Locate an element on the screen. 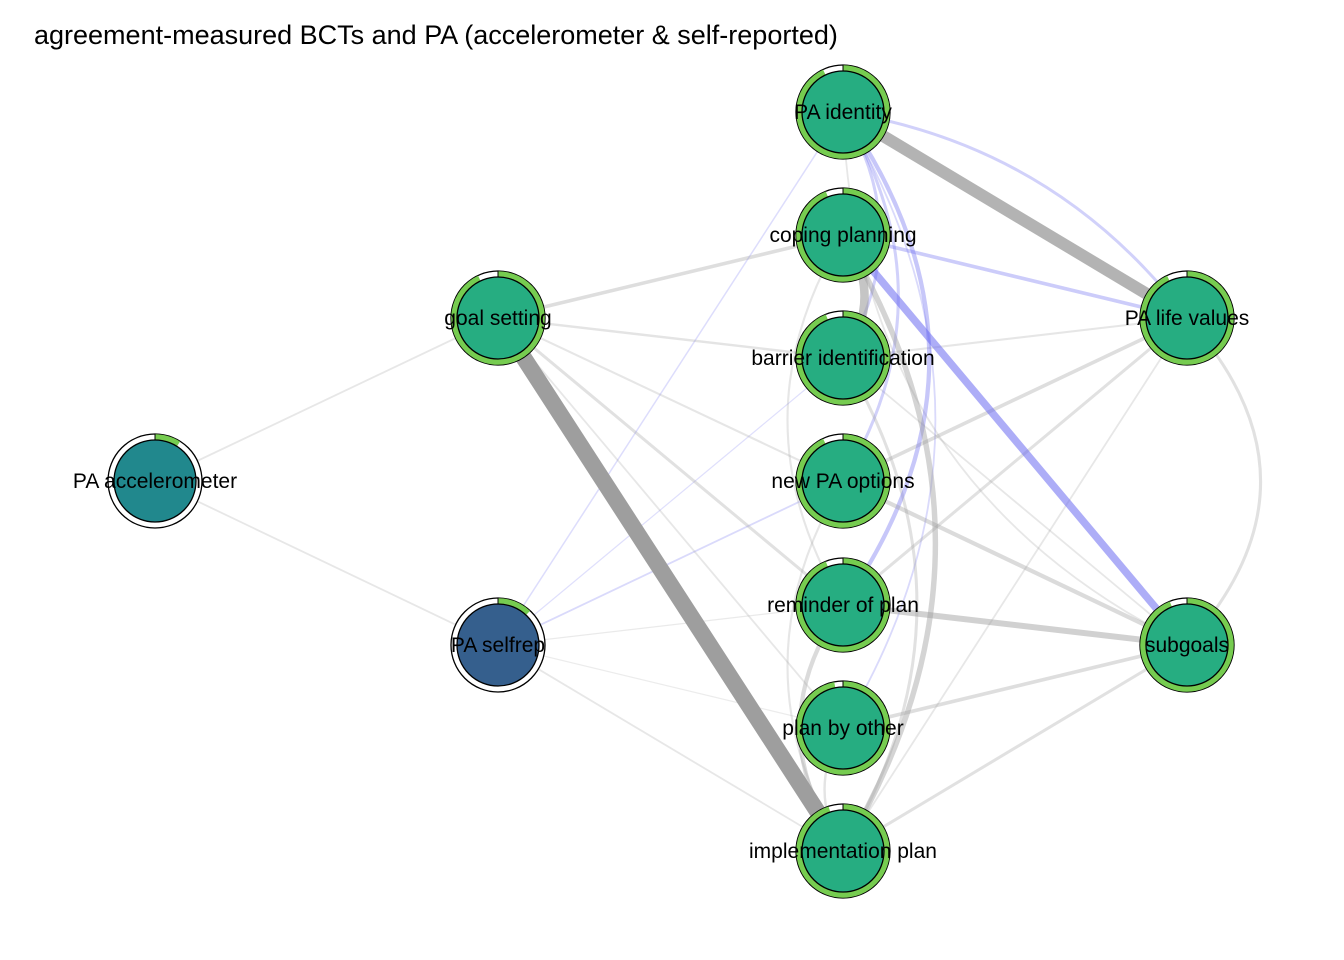 The width and height of the screenshot is (1344, 960). node-label: new PA options is located at coordinates (842, 481).